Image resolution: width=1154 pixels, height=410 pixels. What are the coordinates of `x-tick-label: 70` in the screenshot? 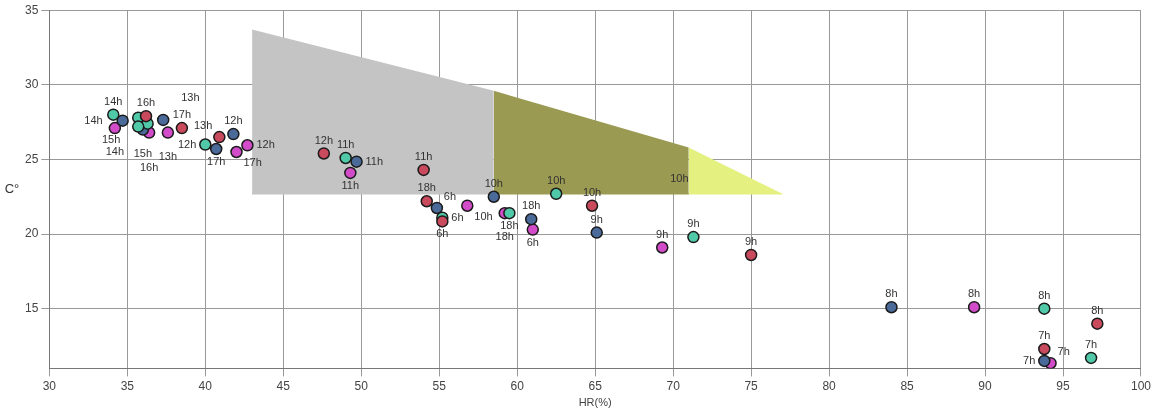 It's located at (673, 385).